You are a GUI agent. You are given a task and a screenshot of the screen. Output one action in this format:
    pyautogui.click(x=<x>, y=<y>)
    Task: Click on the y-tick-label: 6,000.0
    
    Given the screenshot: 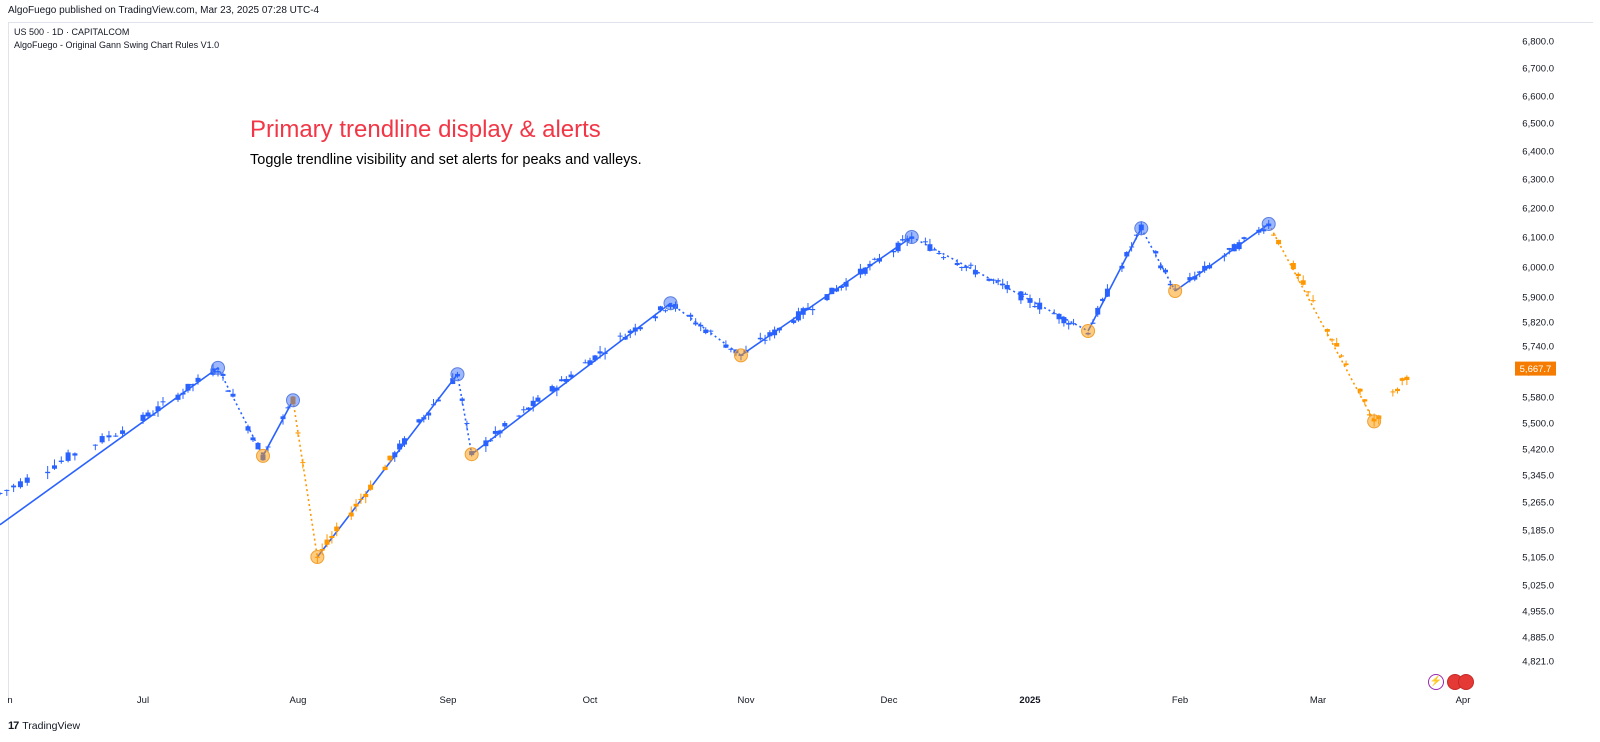 What is the action you would take?
    pyautogui.click(x=1538, y=268)
    